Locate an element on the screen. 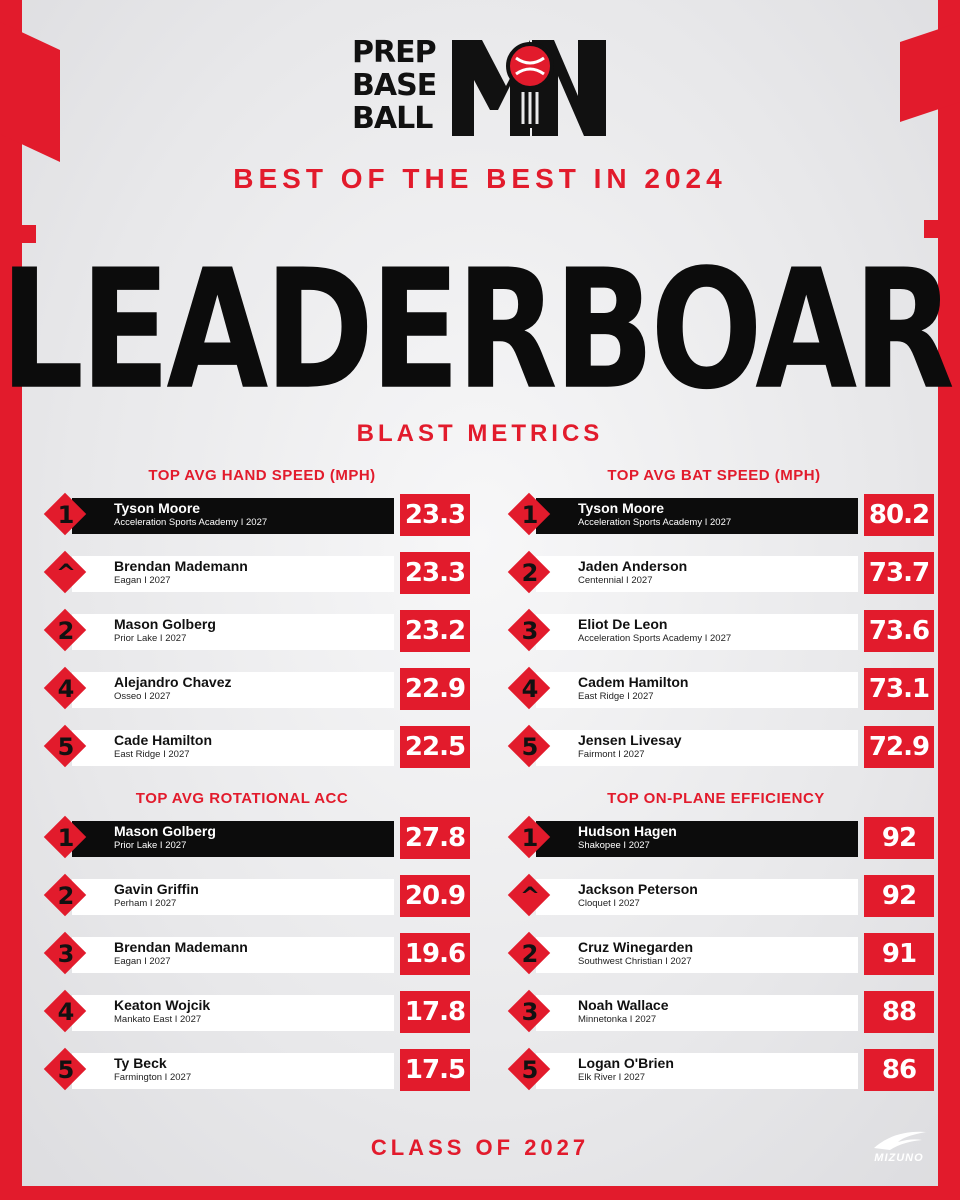 This screenshot has height=1200, width=960. logo-line: BALL is located at coordinates (392, 118).